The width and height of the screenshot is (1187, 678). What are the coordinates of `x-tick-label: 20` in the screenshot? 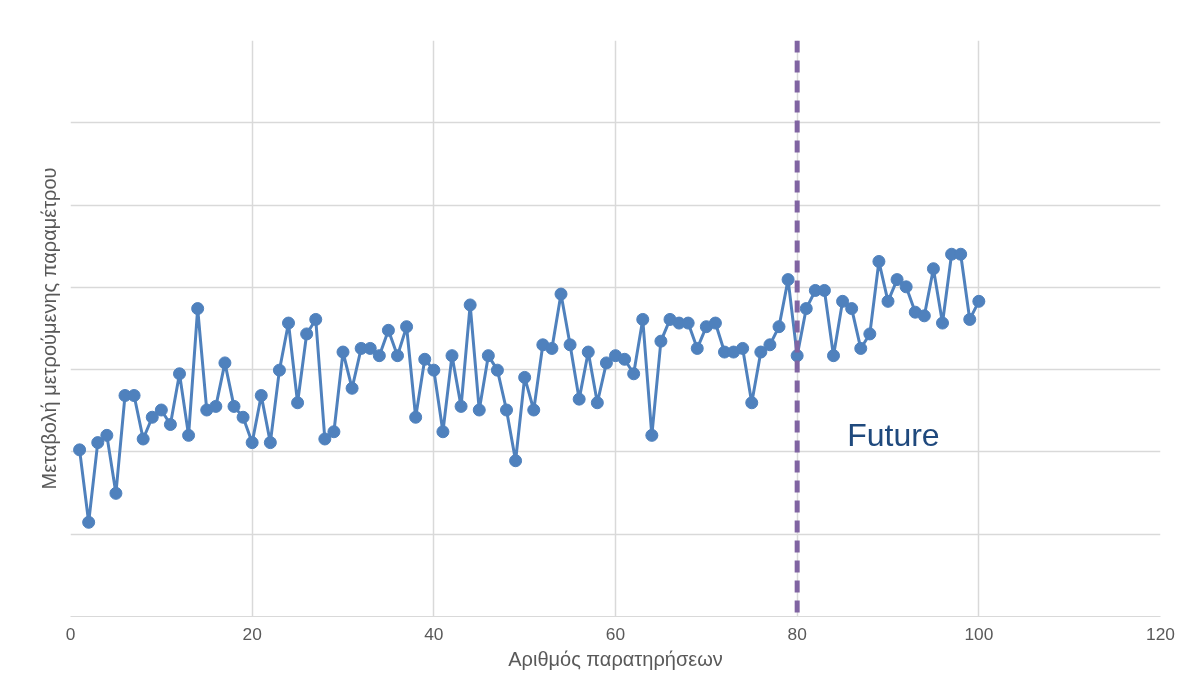 It's located at (252, 633).